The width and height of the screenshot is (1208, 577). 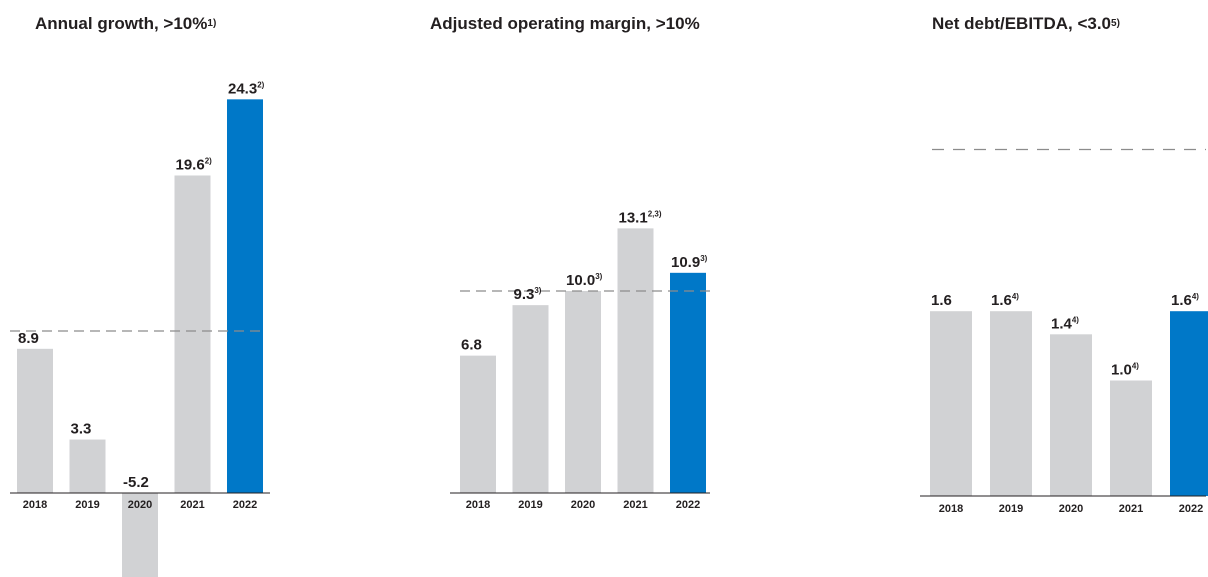 I want to click on data-label: 1.6, so click(x=941, y=300).